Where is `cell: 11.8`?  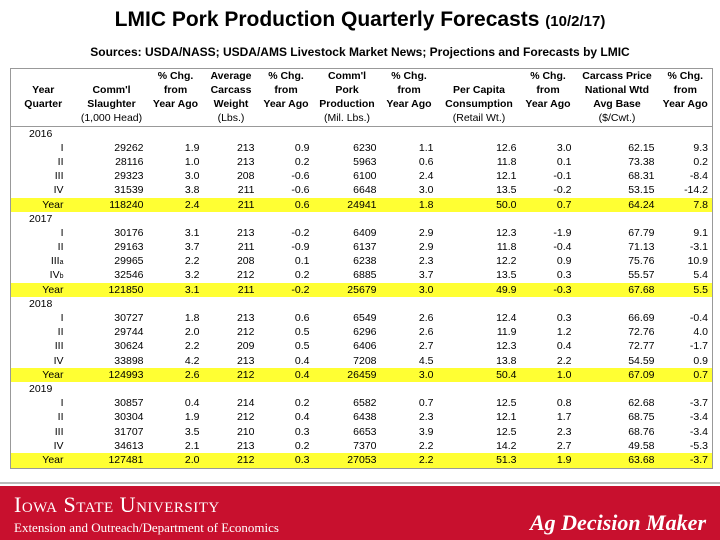 cell: 11.8 is located at coordinates (506, 247).